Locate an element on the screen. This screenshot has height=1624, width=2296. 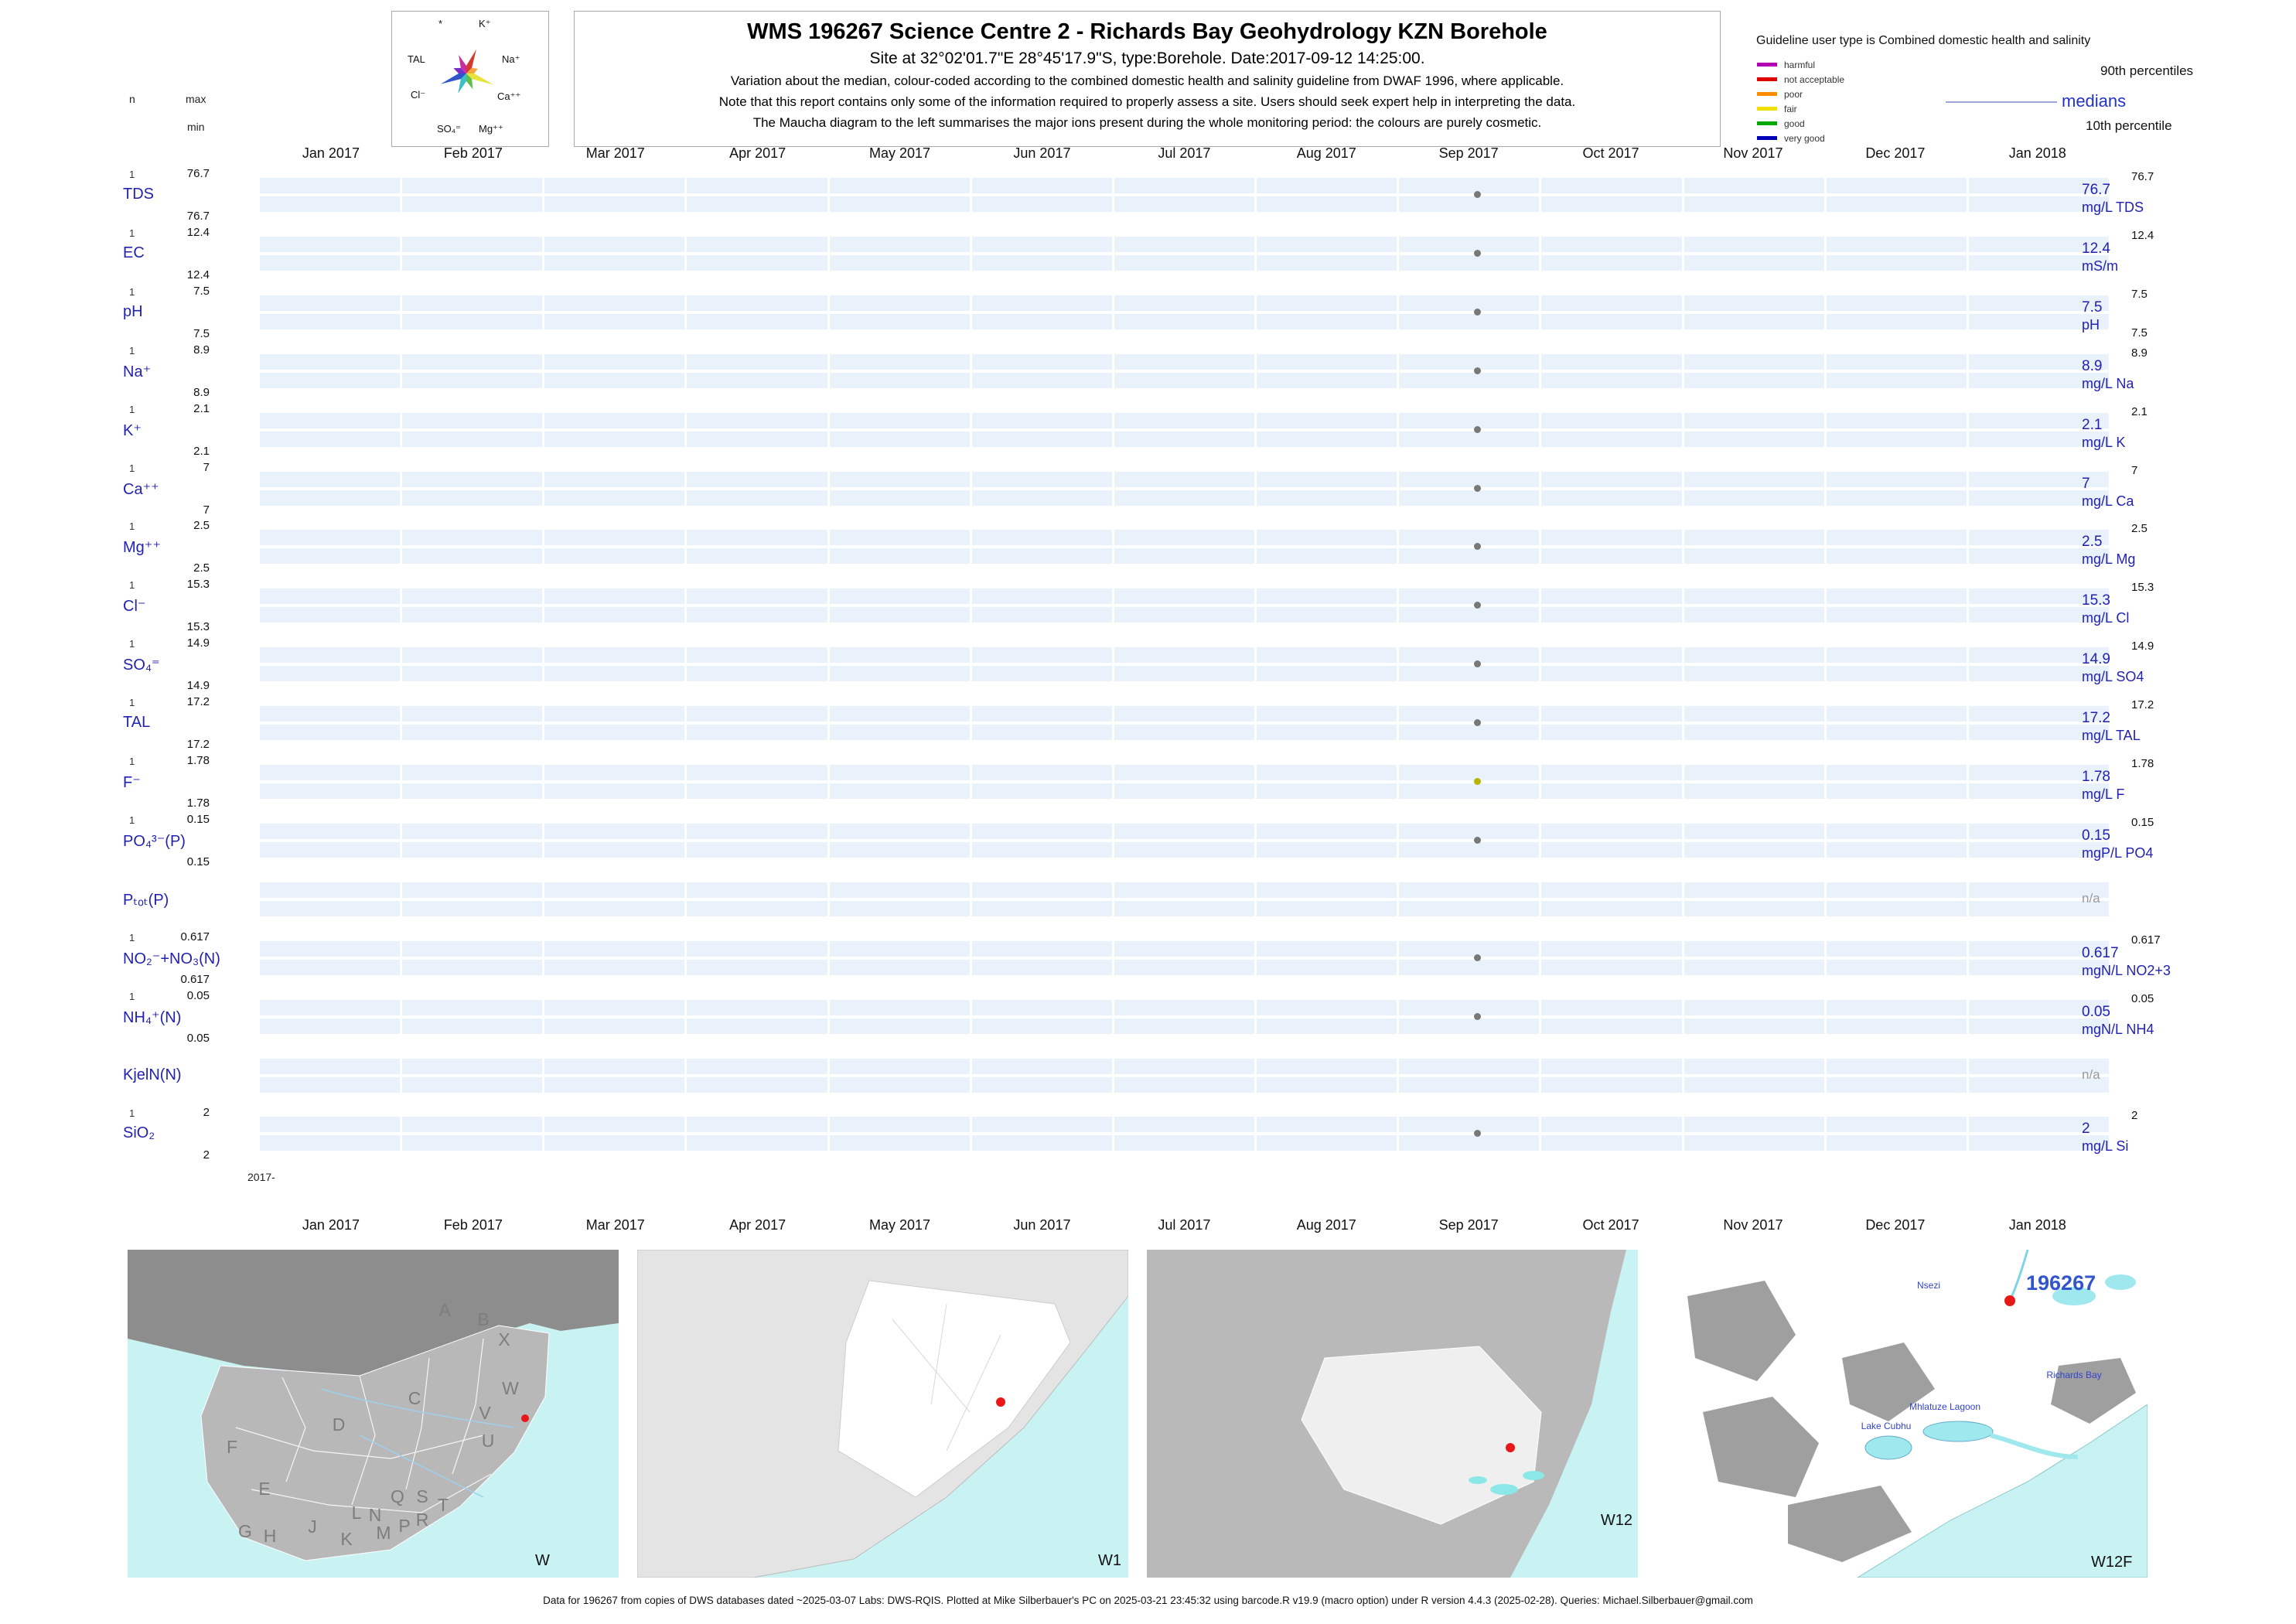
na-value: n/a is located at coordinates (2091, 898).